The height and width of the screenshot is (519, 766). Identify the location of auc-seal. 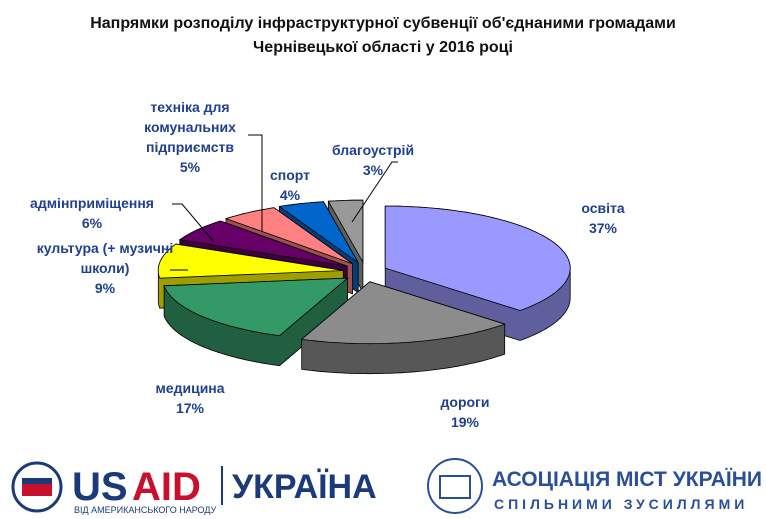
(455, 486).